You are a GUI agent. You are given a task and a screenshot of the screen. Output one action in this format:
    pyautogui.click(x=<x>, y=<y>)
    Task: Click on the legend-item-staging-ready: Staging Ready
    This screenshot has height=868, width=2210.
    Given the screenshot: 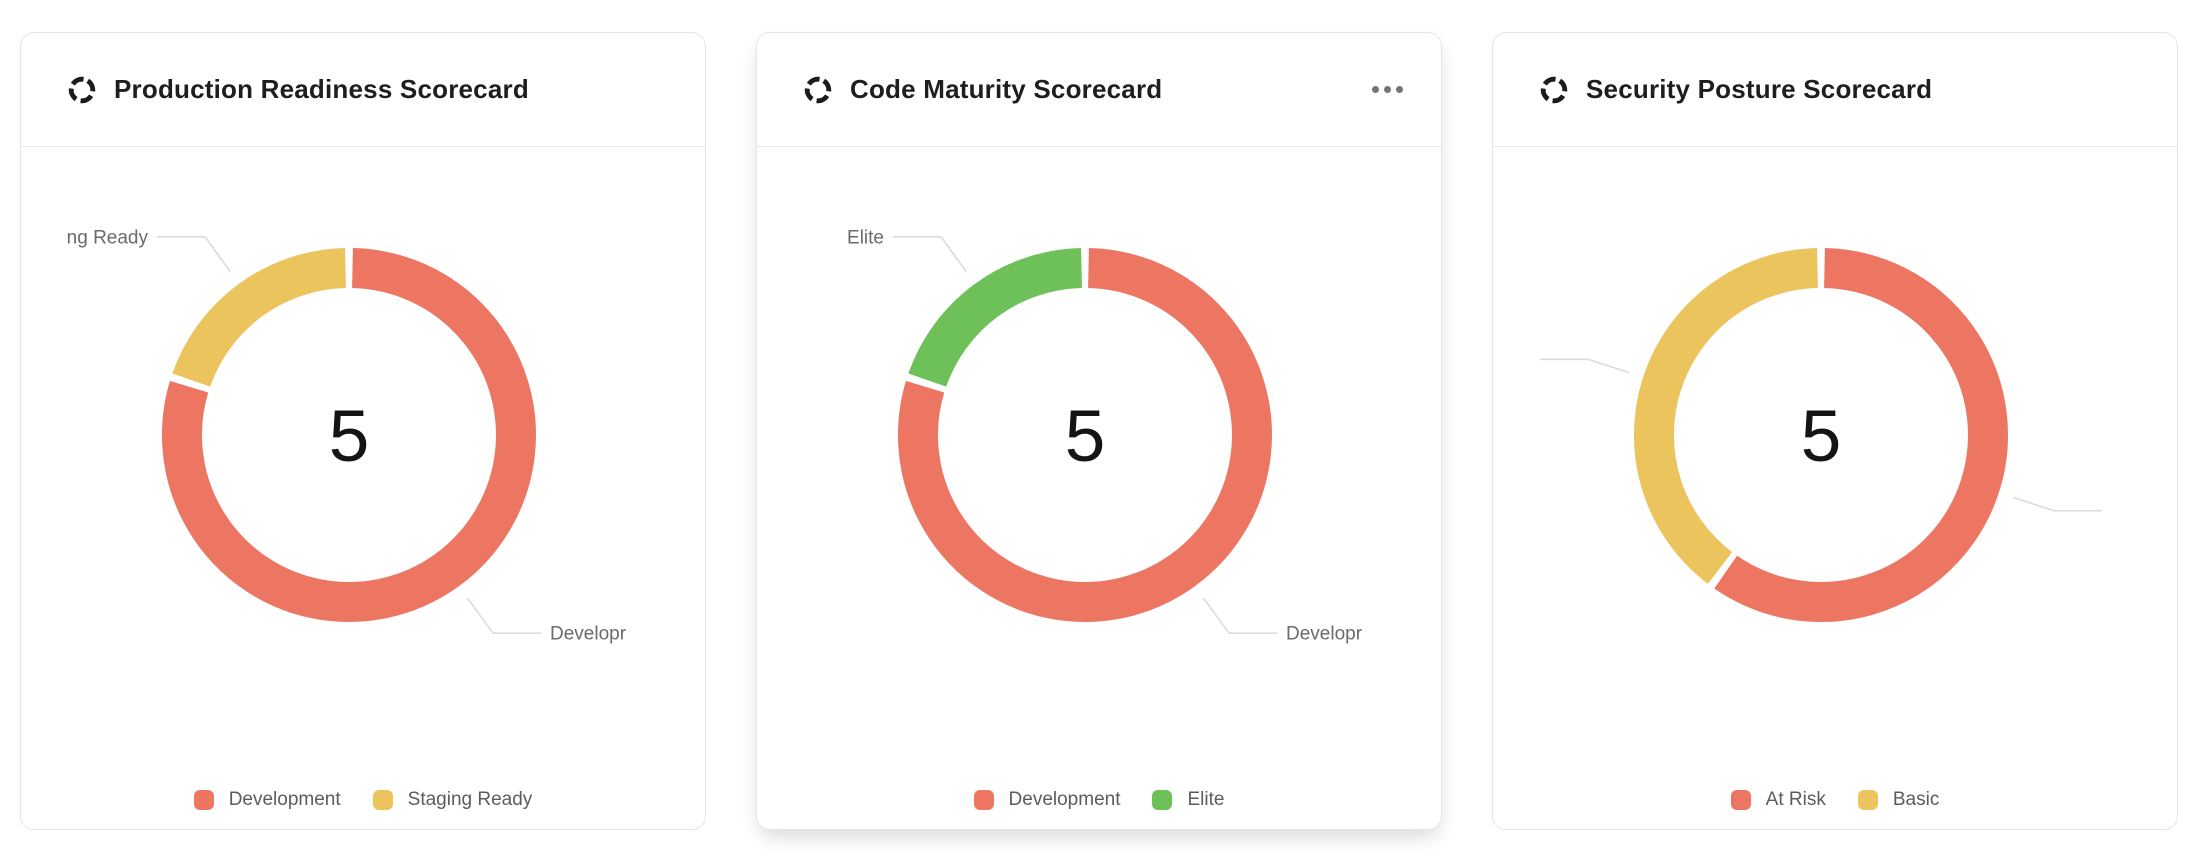 What is the action you would take?
    pyautogui.click(x=452, y=800)
    